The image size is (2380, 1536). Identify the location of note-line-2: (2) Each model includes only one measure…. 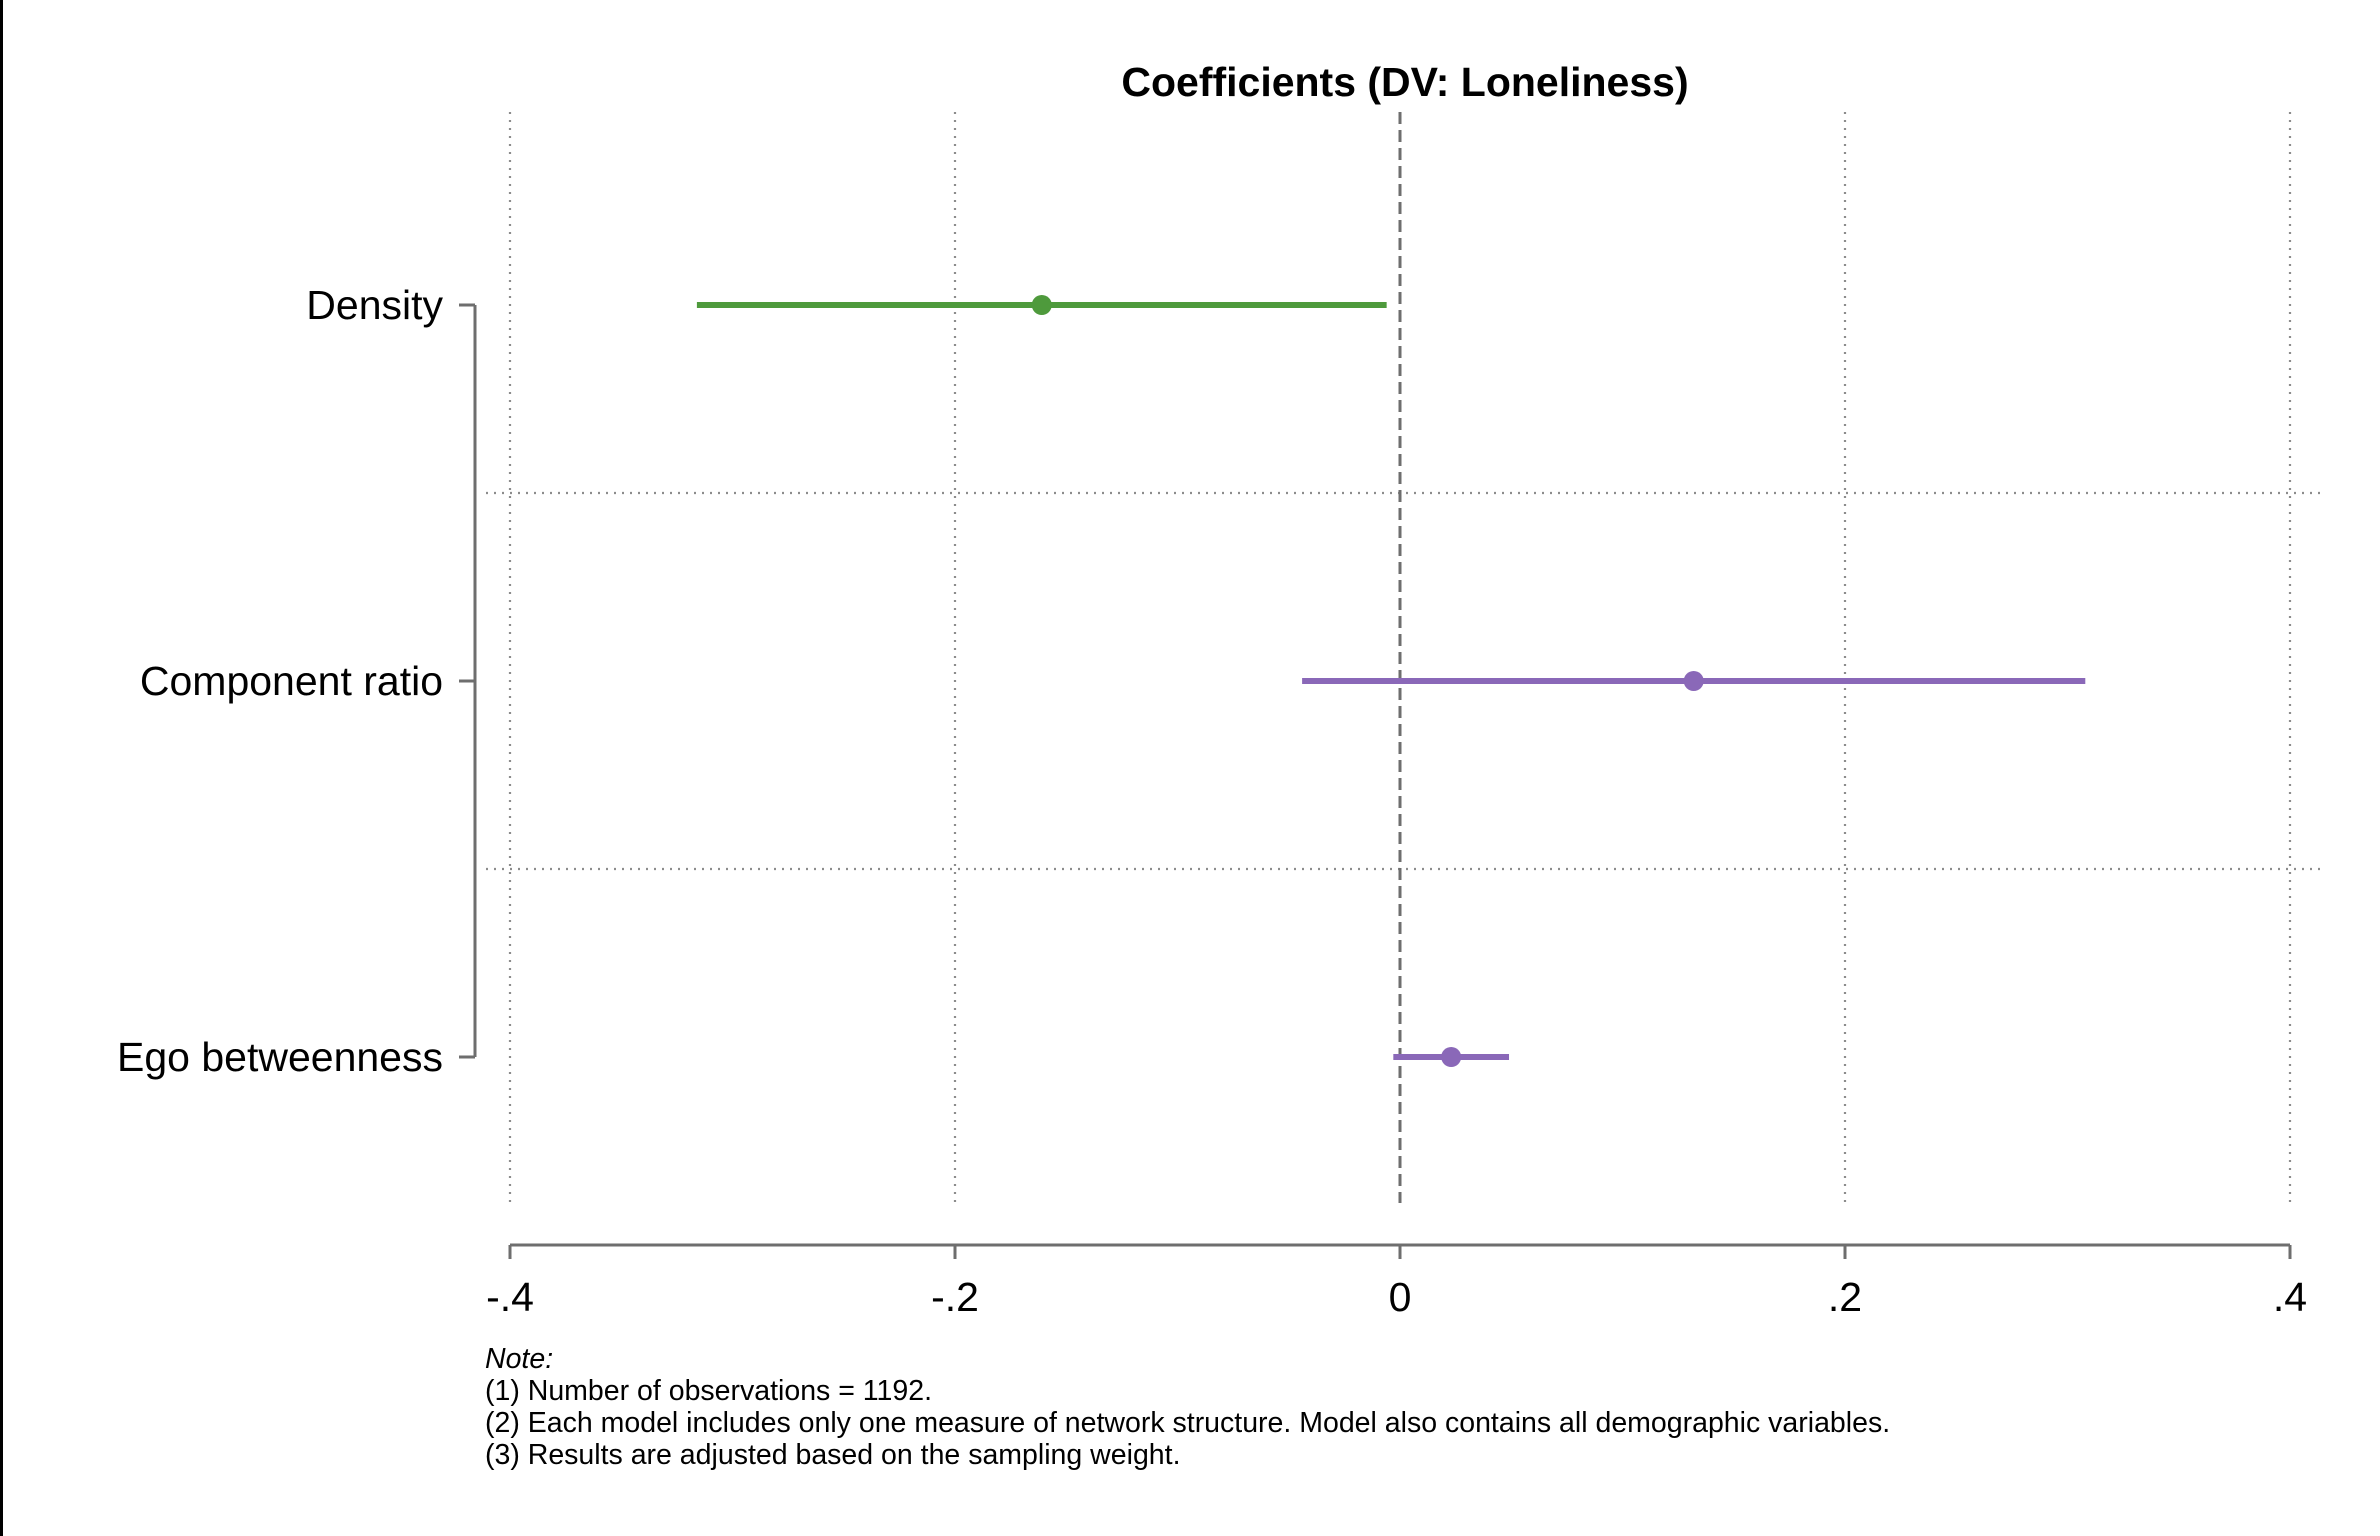
(1188, 1423).